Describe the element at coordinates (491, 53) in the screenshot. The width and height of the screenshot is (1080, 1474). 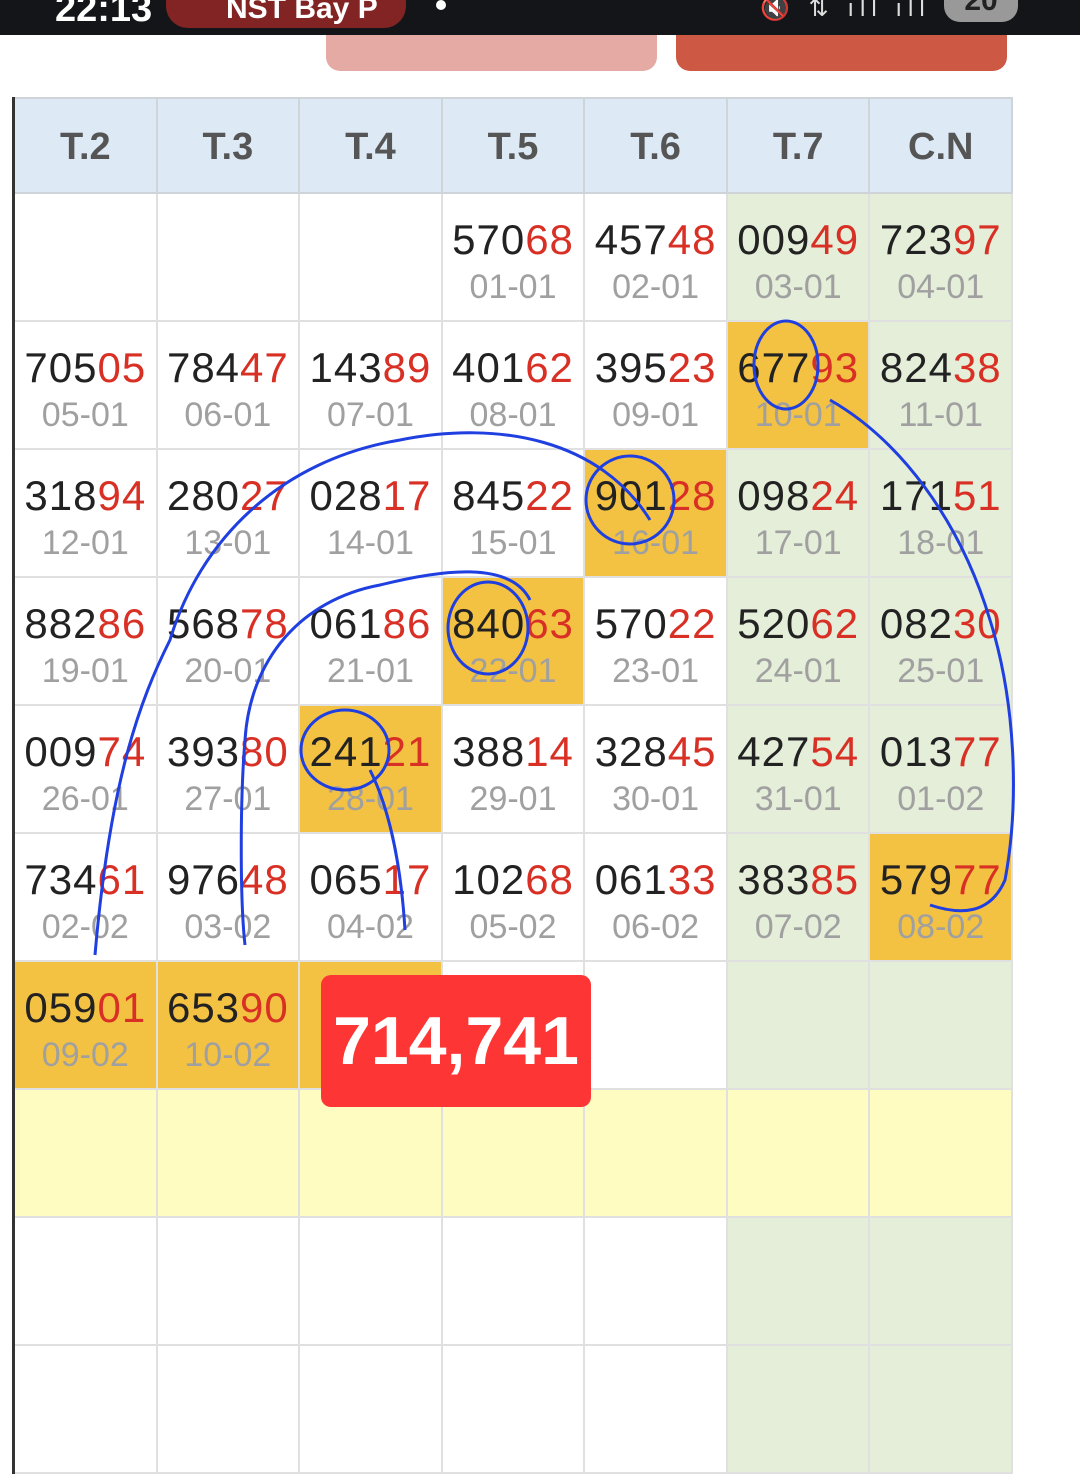
I see `secondary-button` at that location.